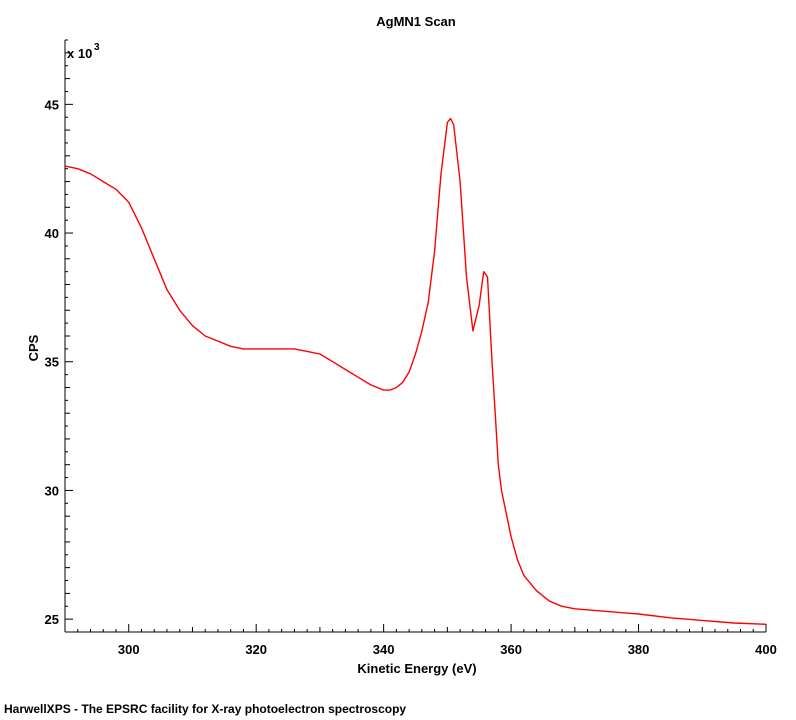 The height and width of the screenshot is (720, 796). I want to click on y-multiplier-label: x 10 3, so click(83, 51).